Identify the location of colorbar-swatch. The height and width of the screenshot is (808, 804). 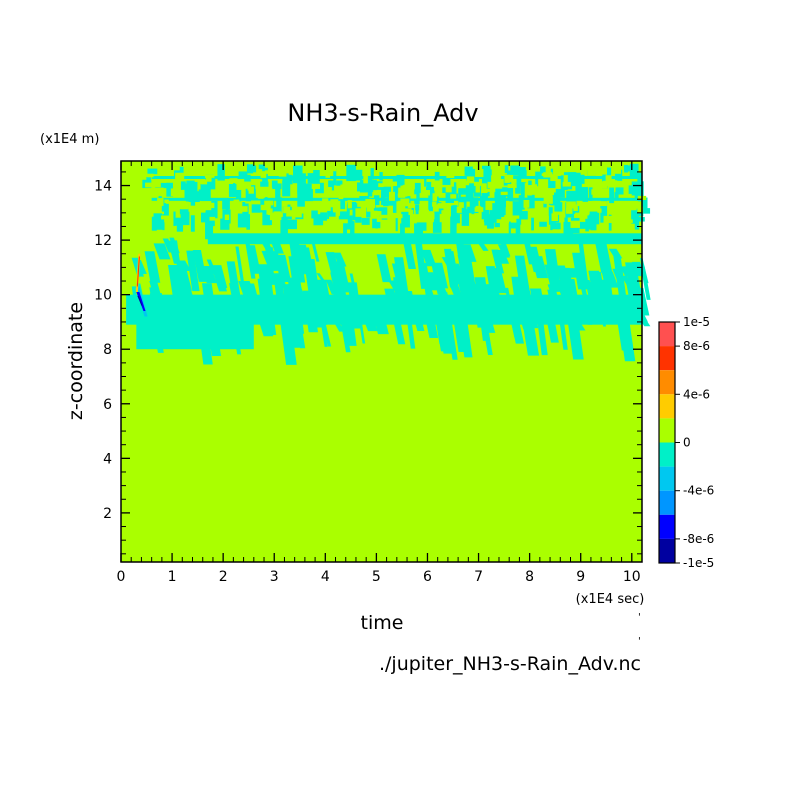
(667, 406).